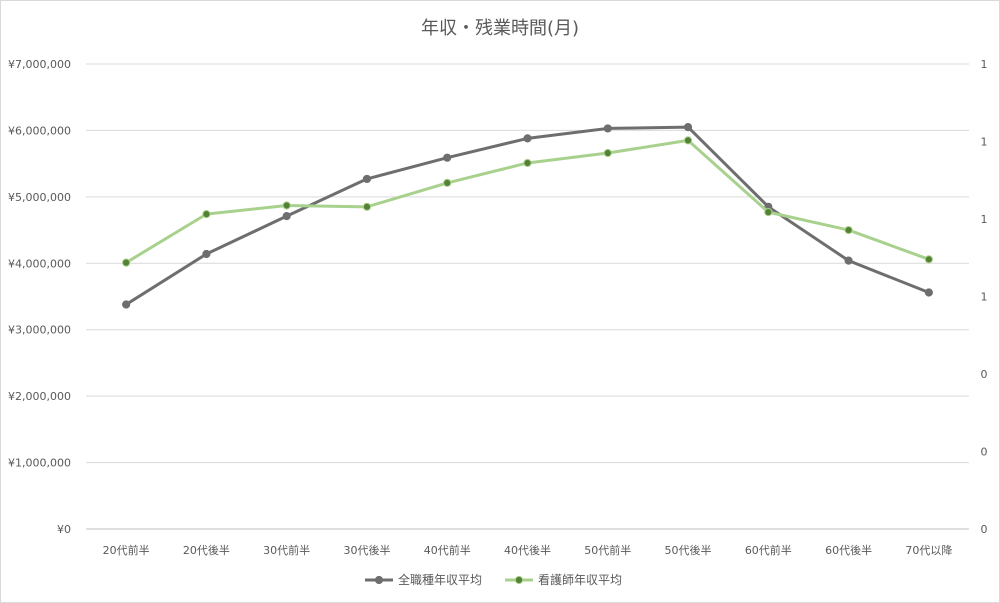 The width and height of the screenshot is (1000, 603). What do you see at coordinates (39, 64) in the screenshot?
I see `y-tick-label: ¥7,000,000` at bounding box center [39, 64].